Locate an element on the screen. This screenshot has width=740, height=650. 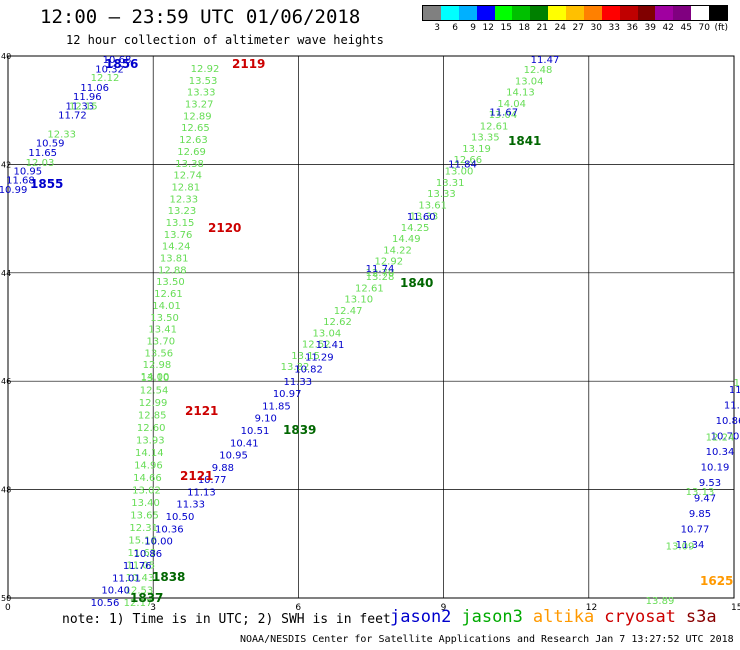
wave-height-value: 11.6 is located at coordinates (732, 406).